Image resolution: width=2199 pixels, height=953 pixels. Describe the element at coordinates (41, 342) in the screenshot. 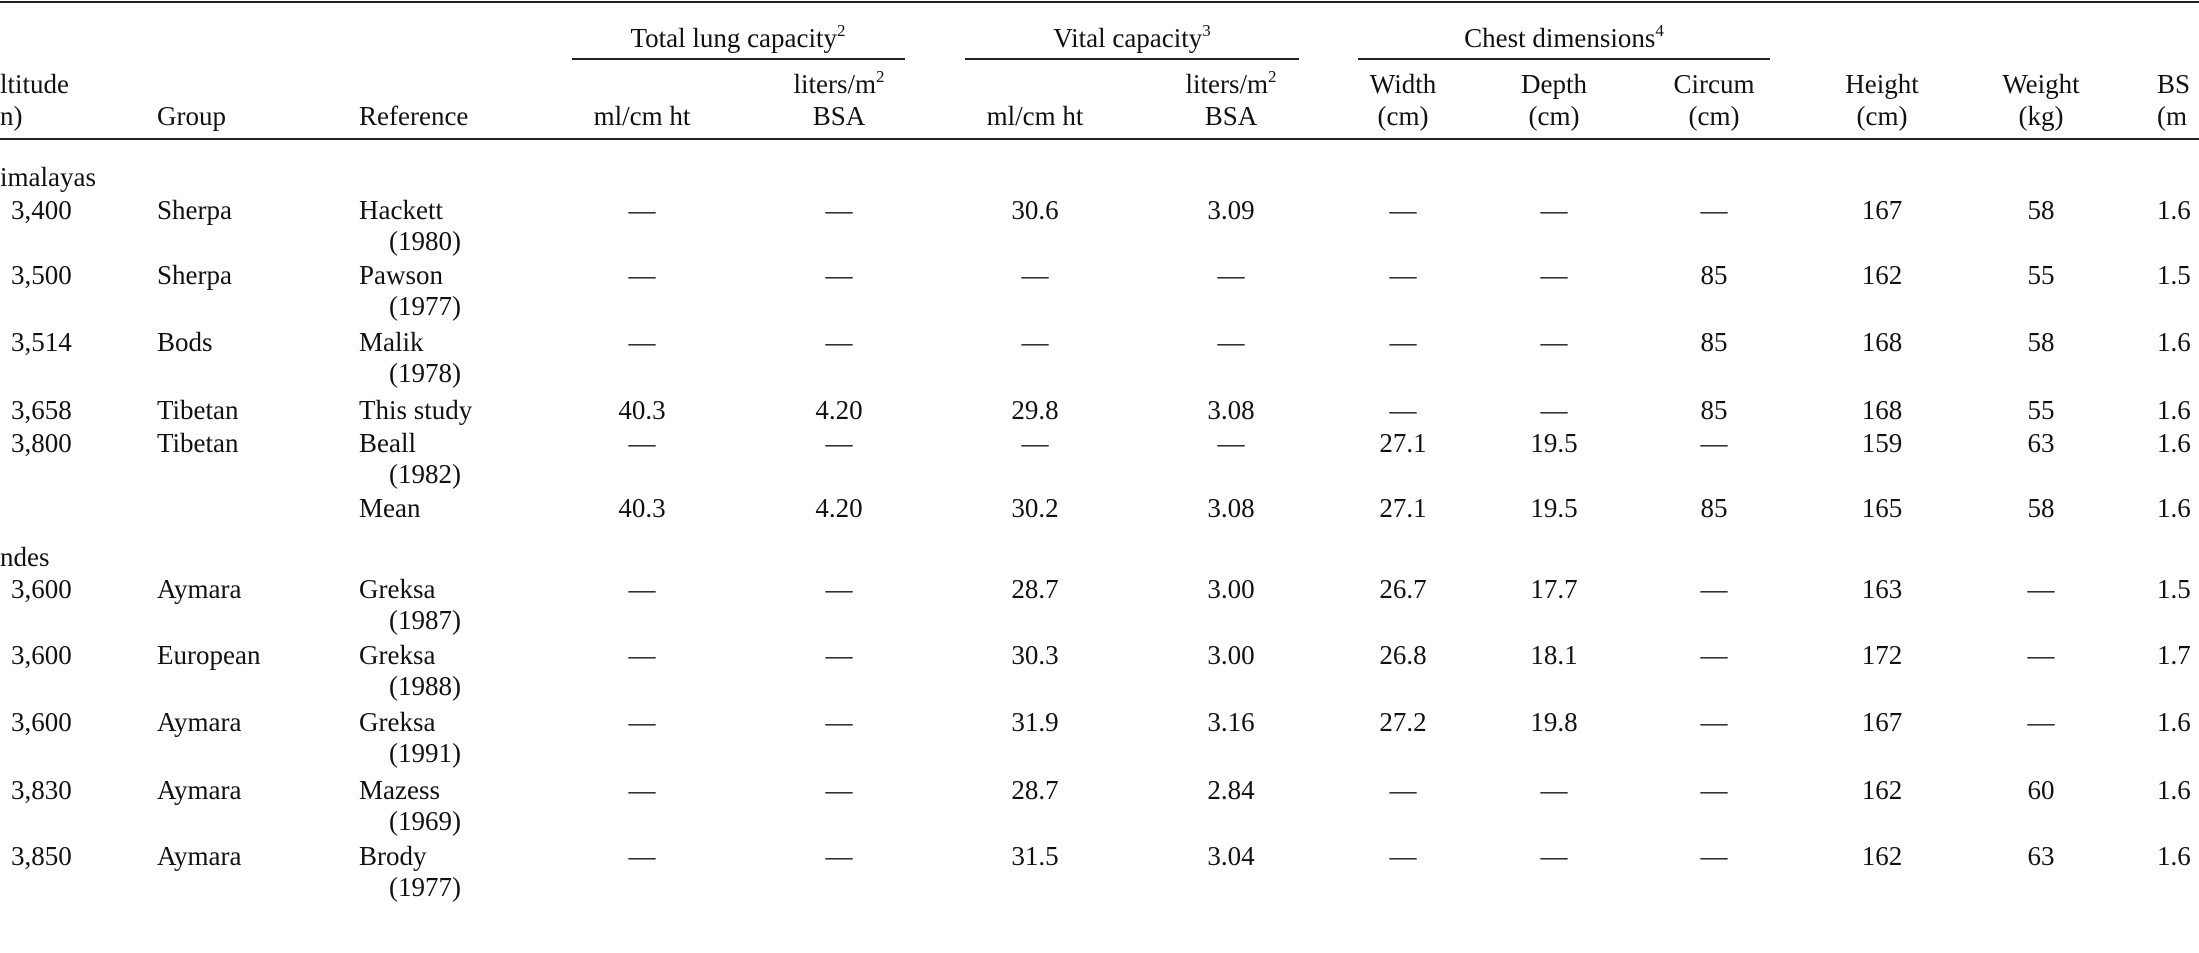

I see `altitude-cell: 3,514` at that location.